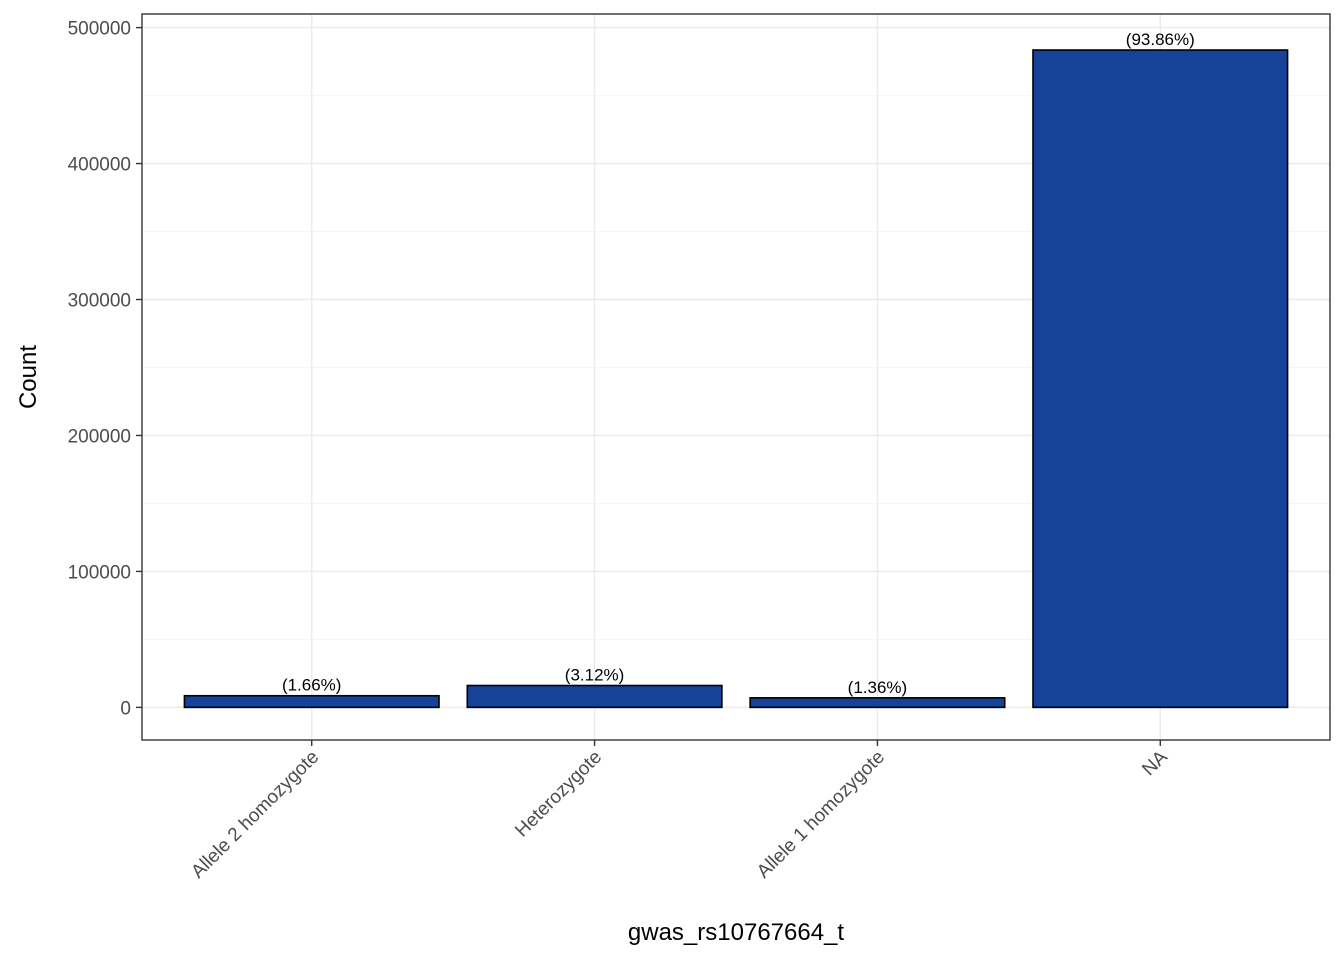  I want to click on y-tick-label: 400000, so click(99, 165).